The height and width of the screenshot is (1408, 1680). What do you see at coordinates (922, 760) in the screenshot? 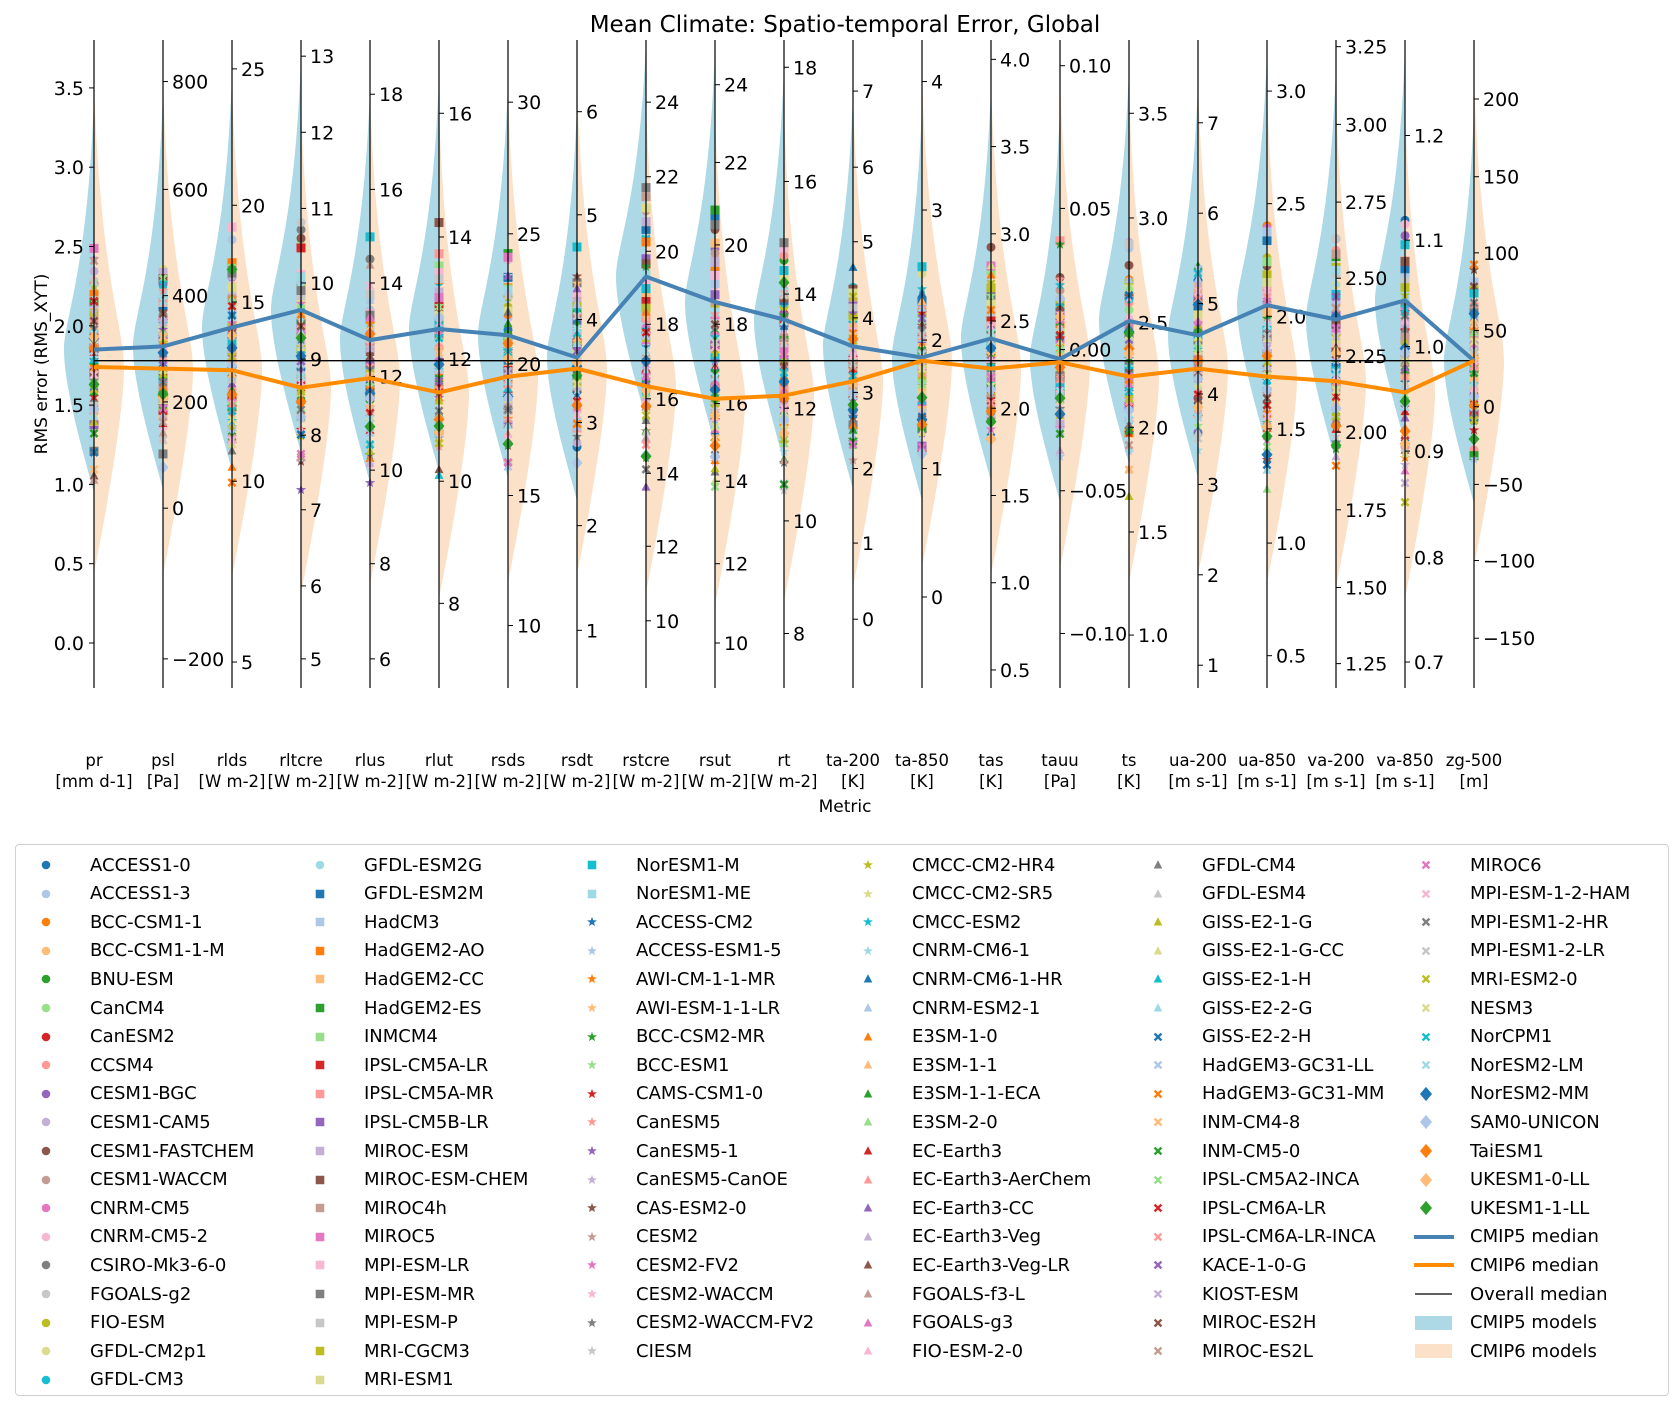
I see `metric-name-label: ta-850` at bounding box center [922, 760].